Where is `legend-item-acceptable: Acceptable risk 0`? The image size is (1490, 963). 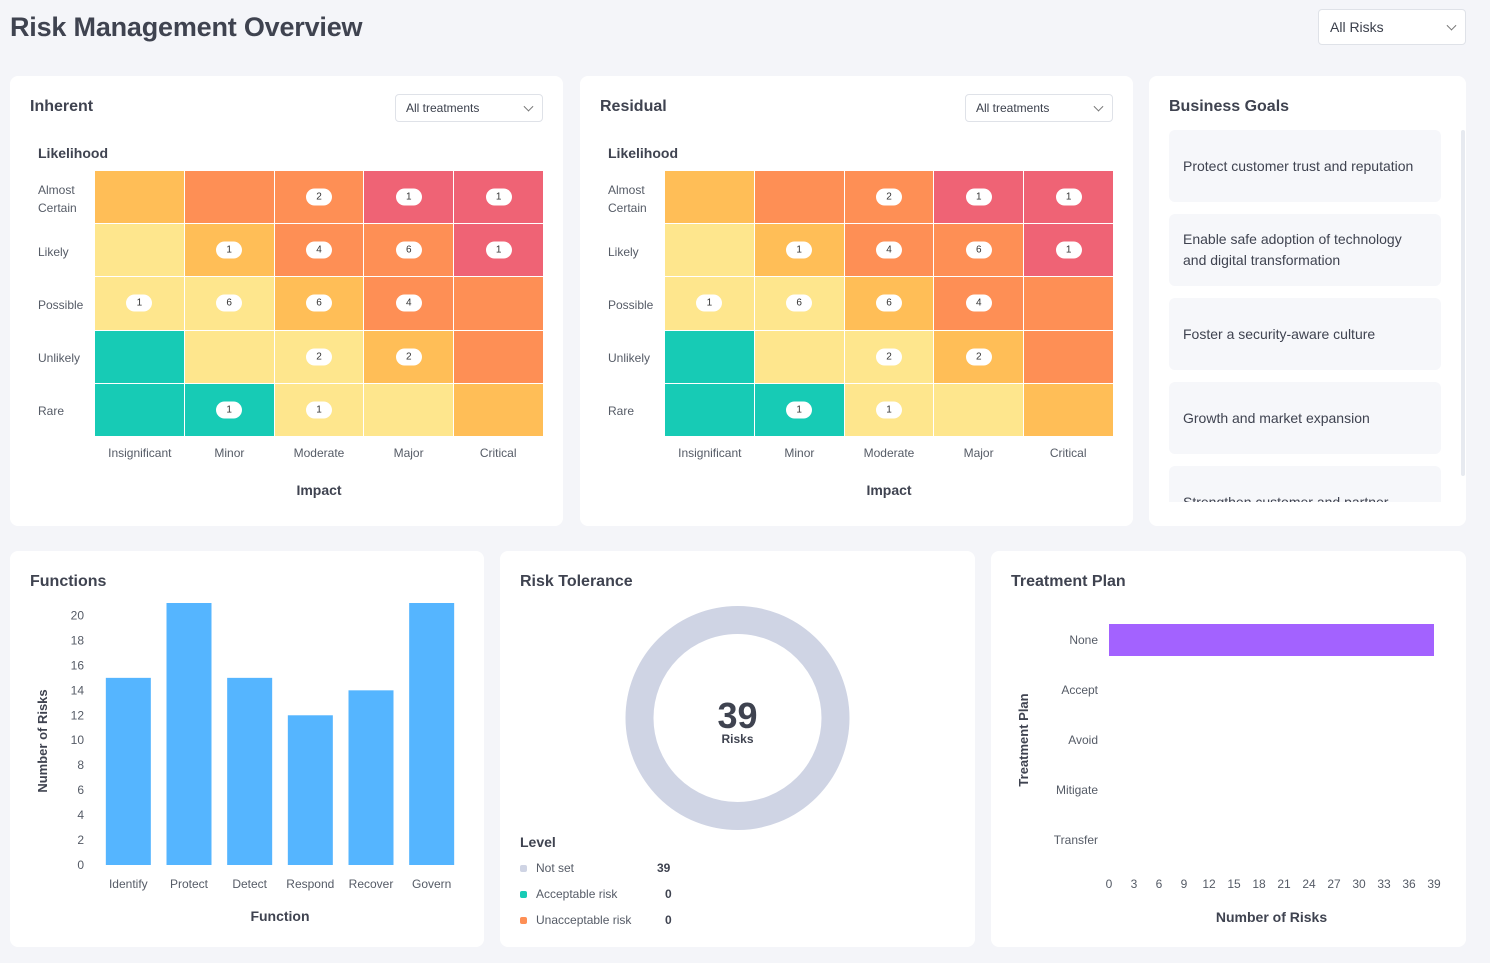
legend-item-acceptable: Acceptable risk 0 is located at coordinates (600, 894).